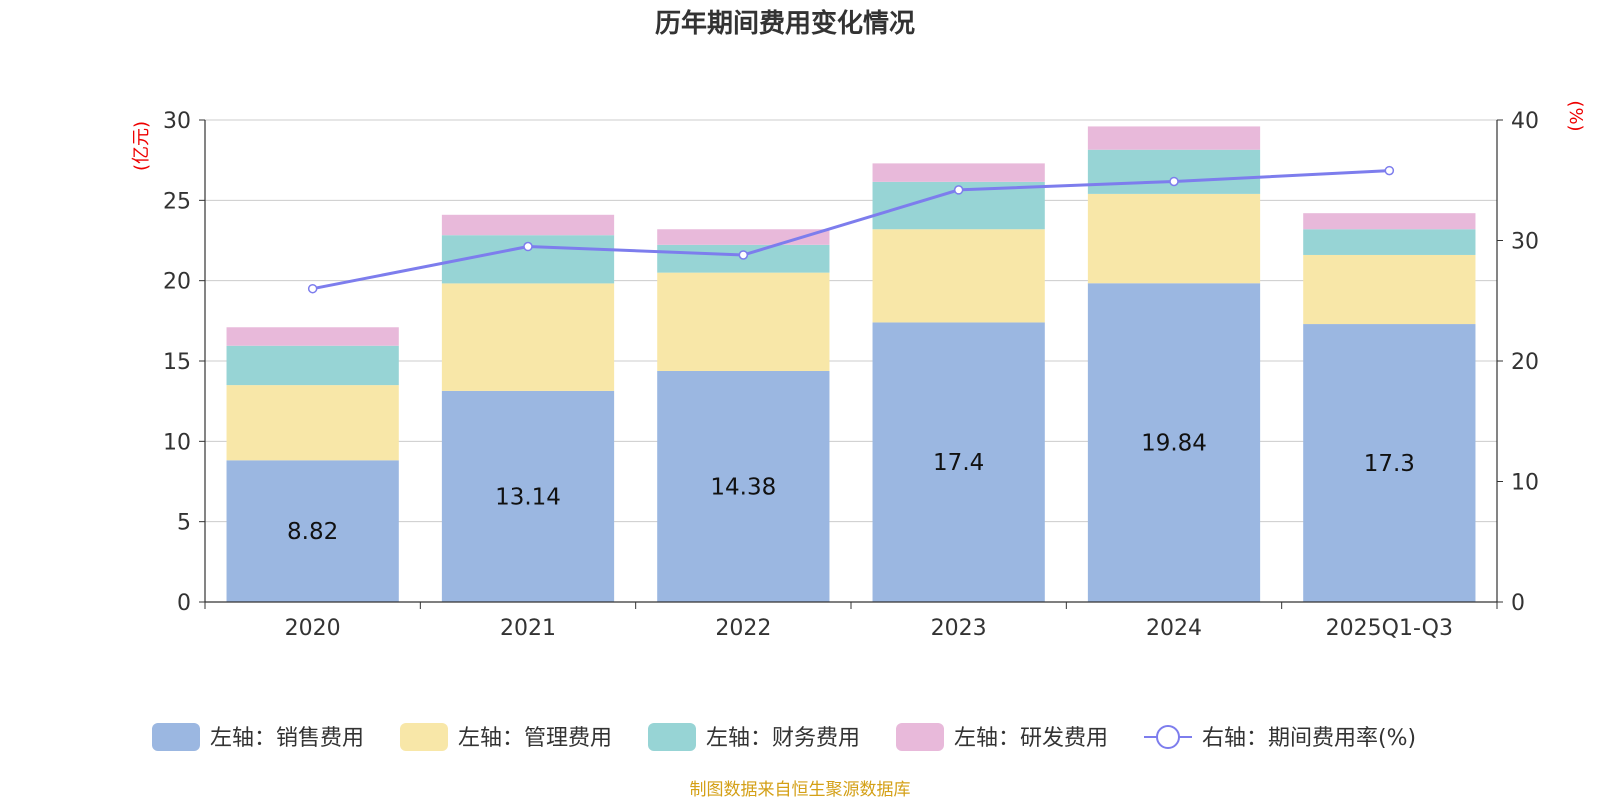 The image size is (1600, 800). Describe the element at coordinates (535, 738) in the screenshot. I see `legend-label: 左轴：管理费用` at that location.